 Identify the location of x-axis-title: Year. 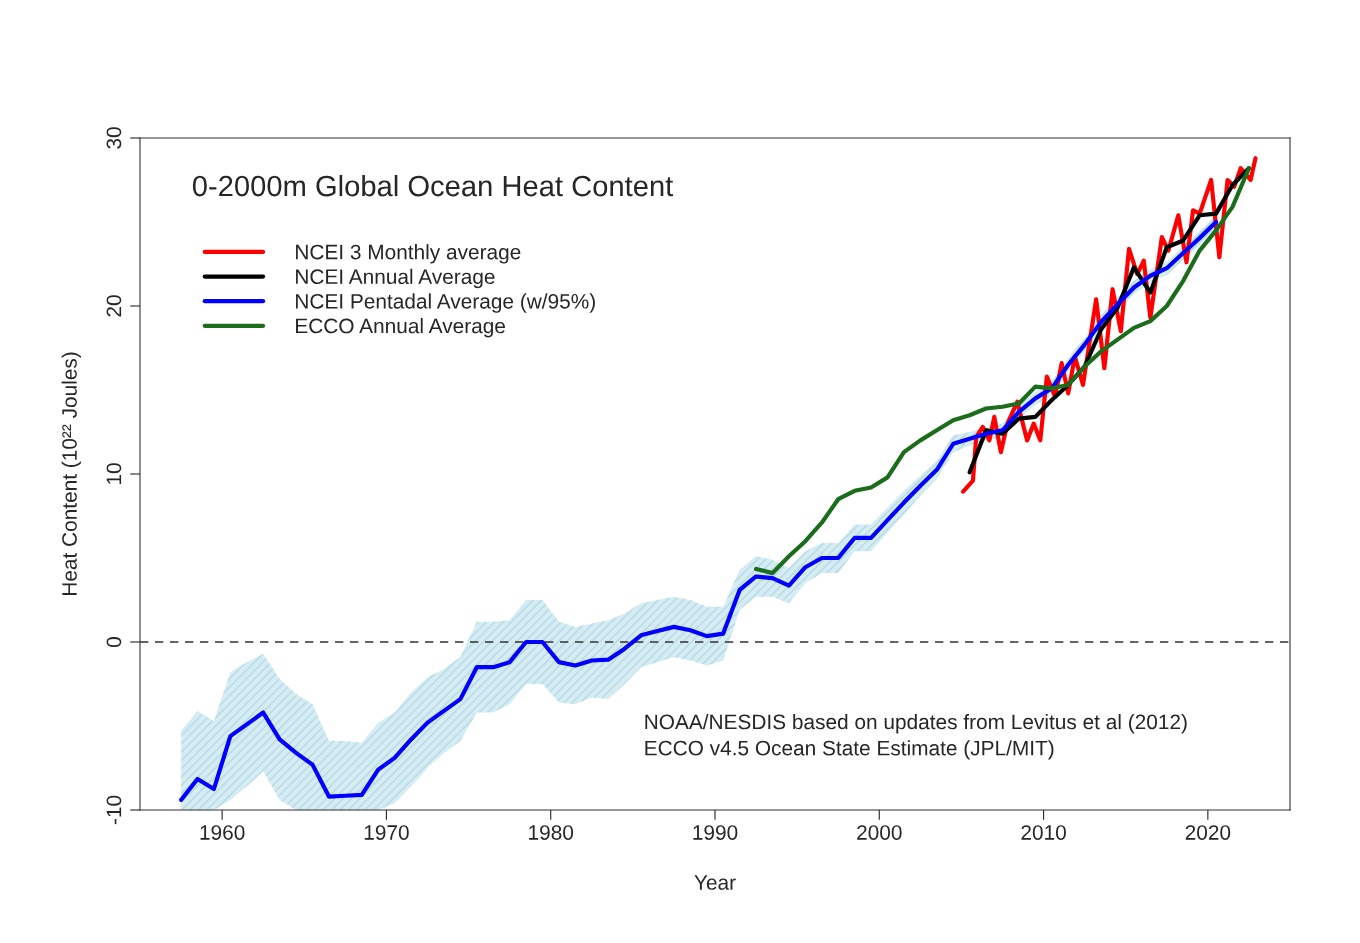
(715, 882).